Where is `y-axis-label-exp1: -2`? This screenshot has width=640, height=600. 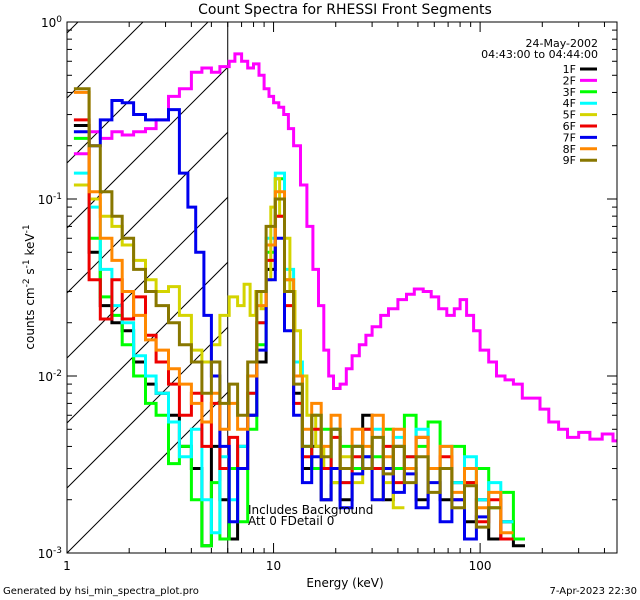
y-axis-label-exp1: -2 is located at coordinates (27, 282).